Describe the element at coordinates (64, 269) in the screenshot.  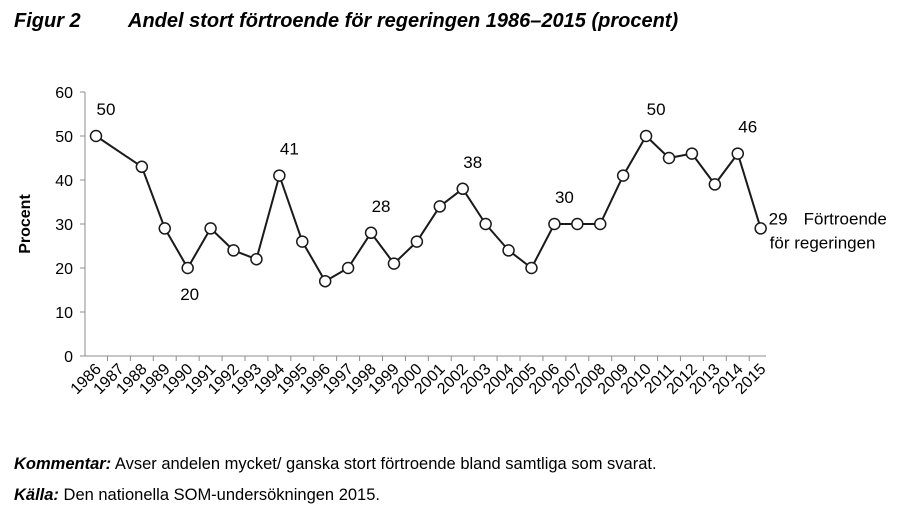
I see `y-tick-label: 20` at that location.